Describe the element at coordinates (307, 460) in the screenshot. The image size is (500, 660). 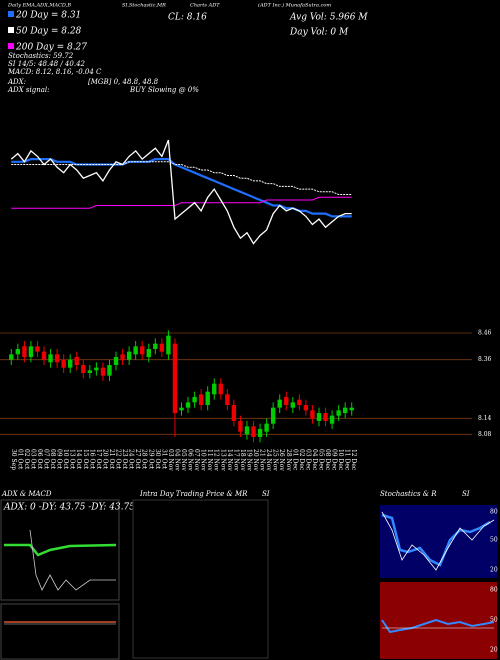
I see `x-tick-label: 03 Dec` at that location.